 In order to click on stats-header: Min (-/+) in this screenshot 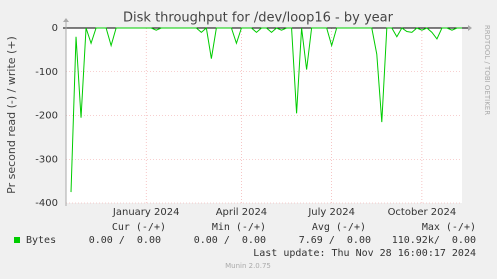, I will do `click(239, 227)`.